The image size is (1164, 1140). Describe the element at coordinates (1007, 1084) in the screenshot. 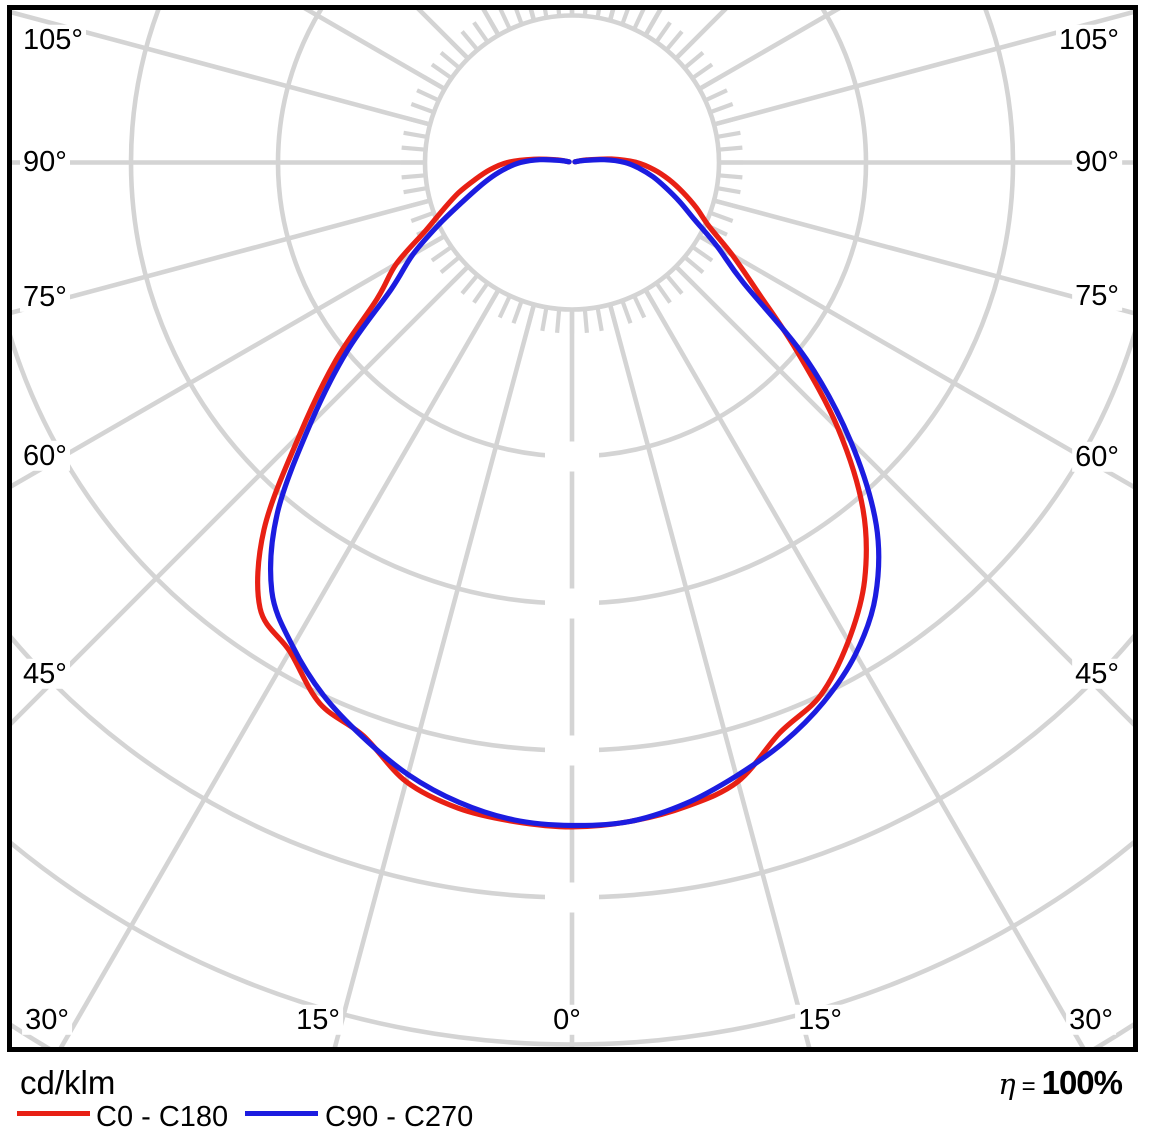

I see `eta-symbol: η` at that location.